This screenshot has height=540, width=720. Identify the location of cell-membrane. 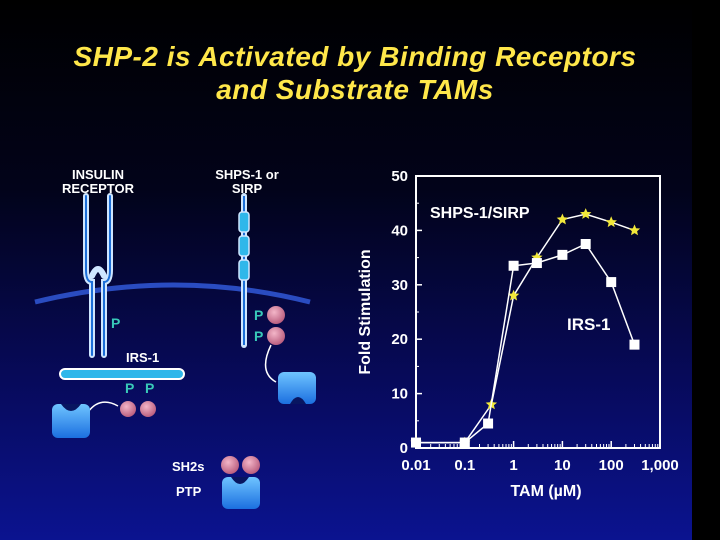
(172, 293).